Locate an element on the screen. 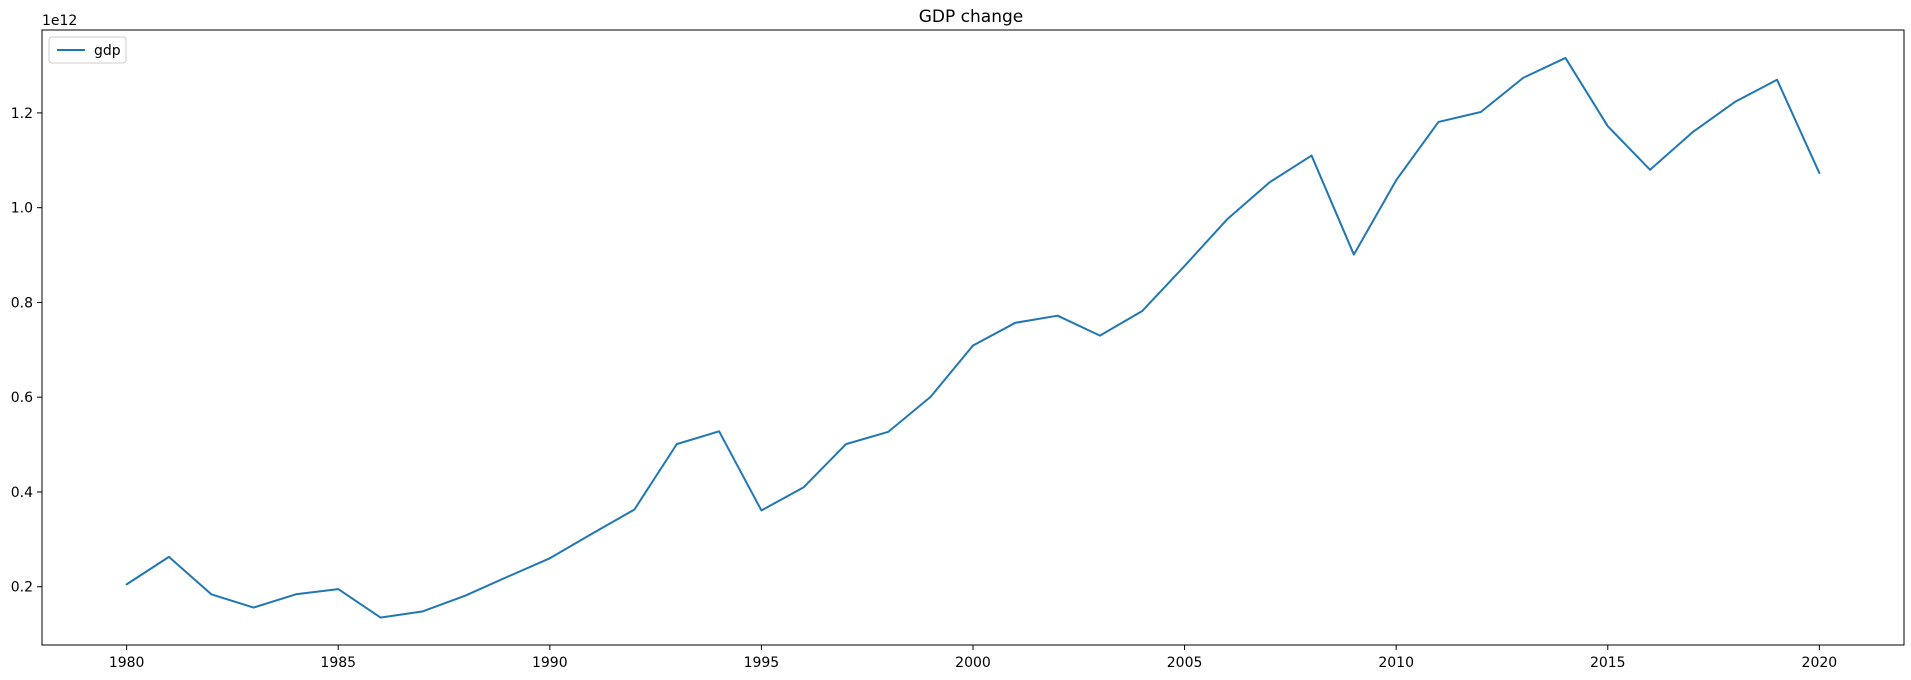 The image size is (1911, 680). x-tick-label: 2010 is located at coordinates (1396, 663).